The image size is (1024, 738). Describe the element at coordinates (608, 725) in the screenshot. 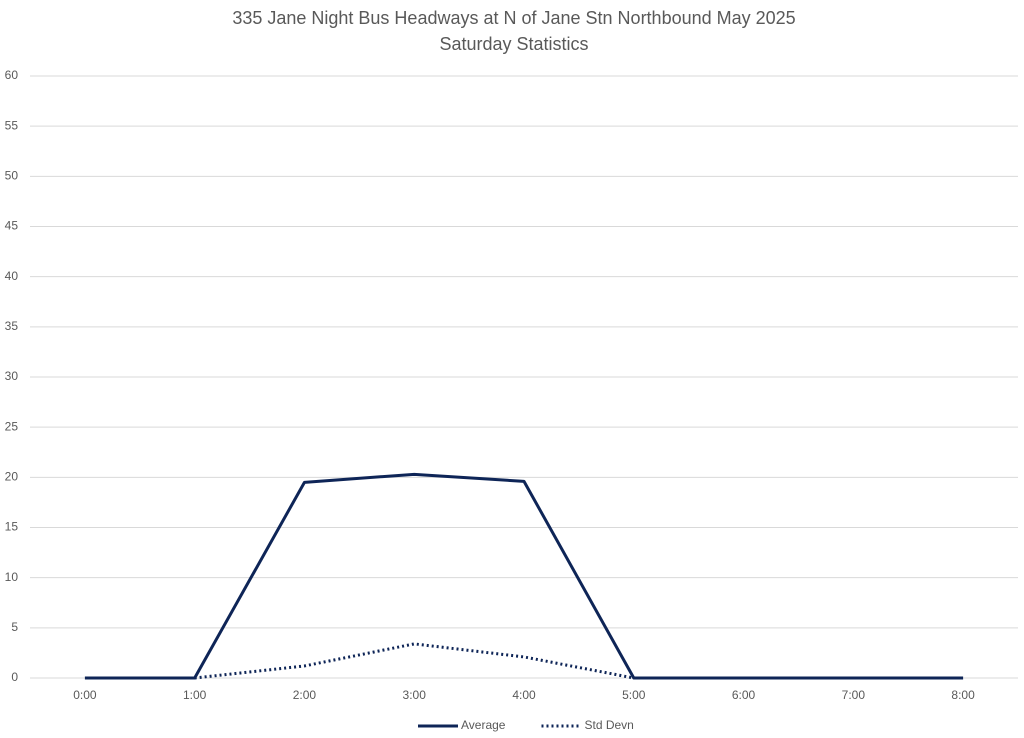

I see `legend-label: Std Devn` at that location.